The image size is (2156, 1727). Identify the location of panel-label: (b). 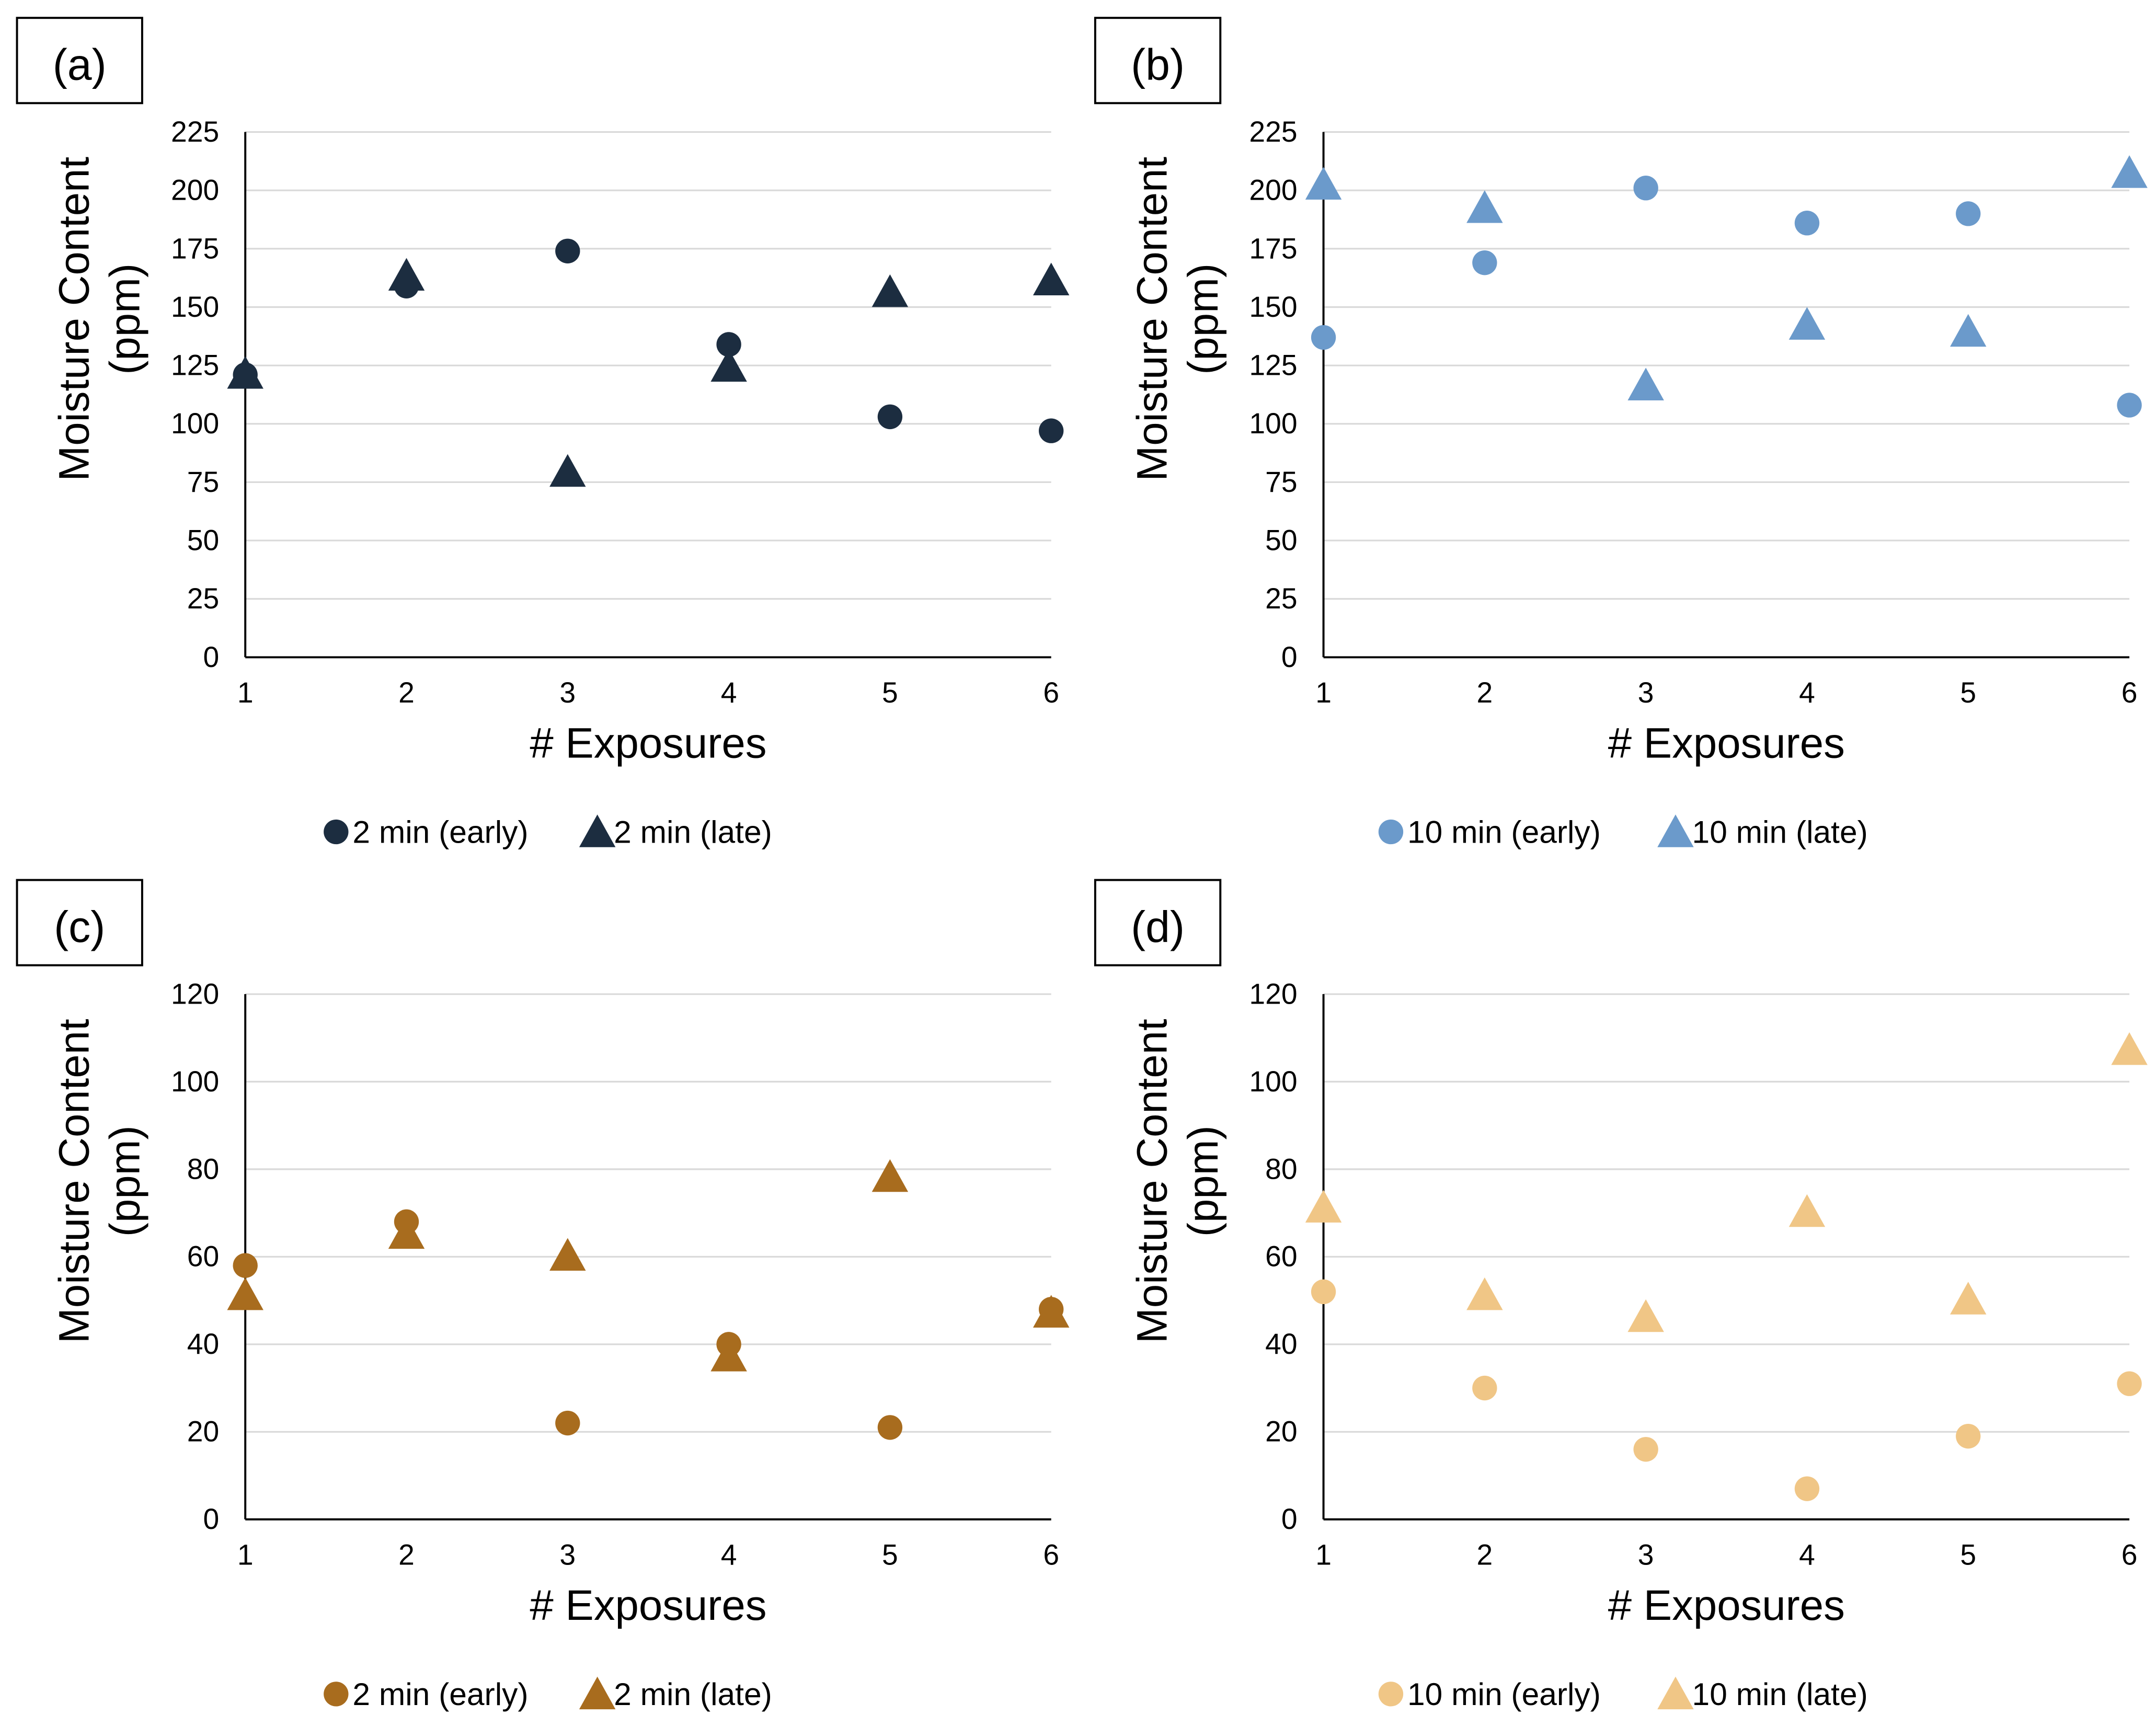
(1158, 64).